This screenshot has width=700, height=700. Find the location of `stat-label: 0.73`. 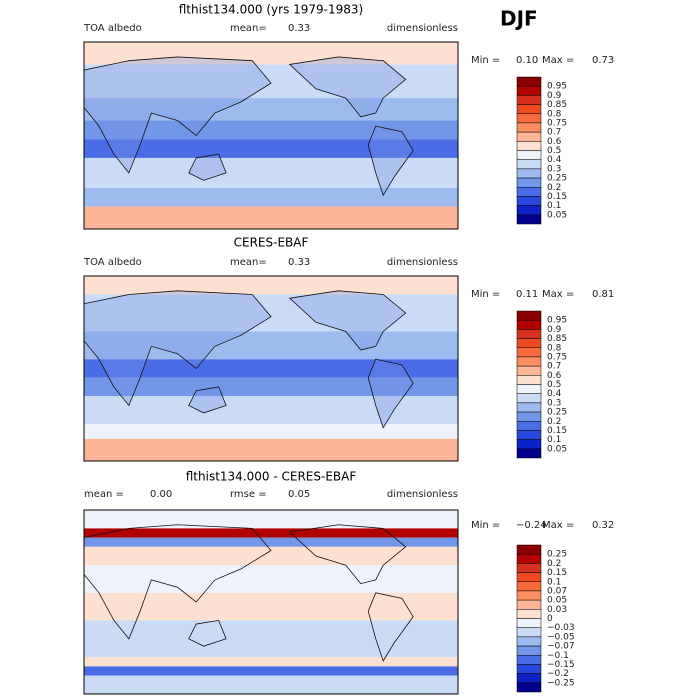

stat-label: 0.73 is located at coordinates (603, 60).